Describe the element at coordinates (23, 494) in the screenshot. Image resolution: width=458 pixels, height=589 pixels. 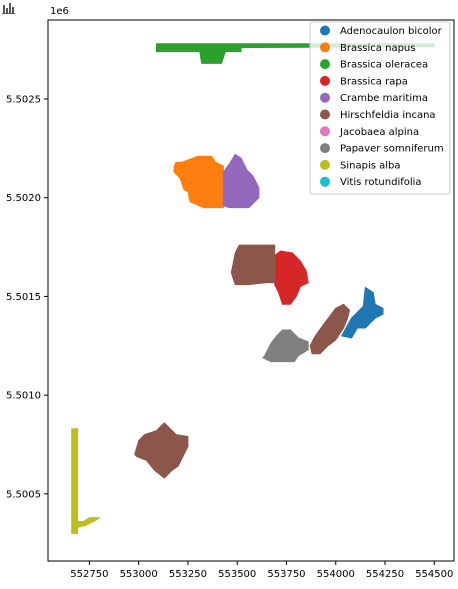
I see `y-tick-label: 5.5005` at that location.